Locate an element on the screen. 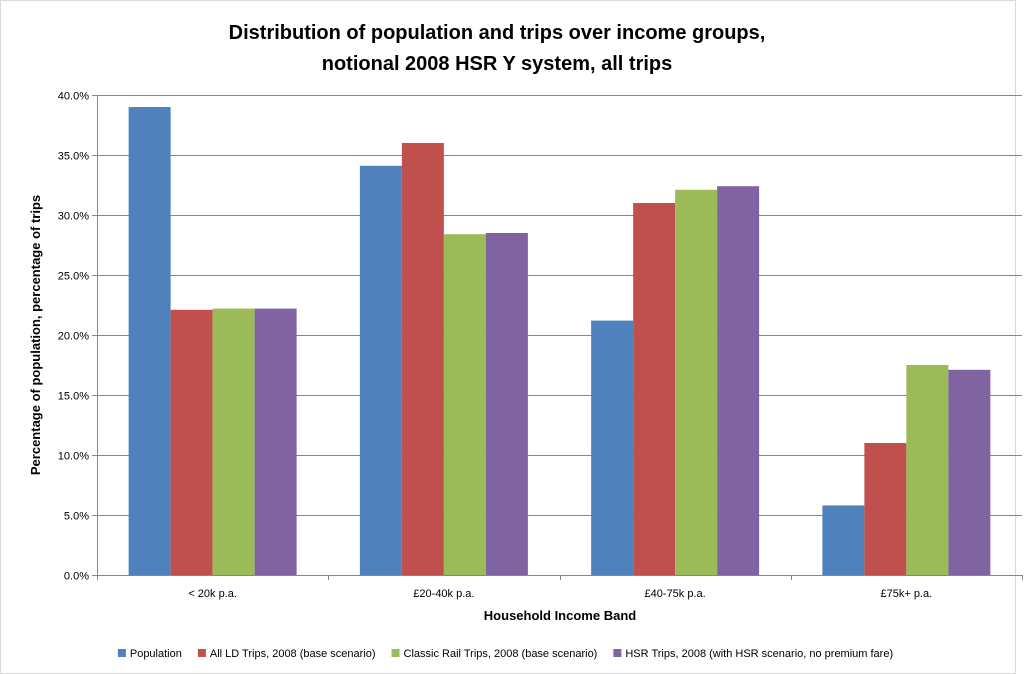 This screenshot has height=674, width=1031. legend-item-1: Population is located at coordinates (149, 654).